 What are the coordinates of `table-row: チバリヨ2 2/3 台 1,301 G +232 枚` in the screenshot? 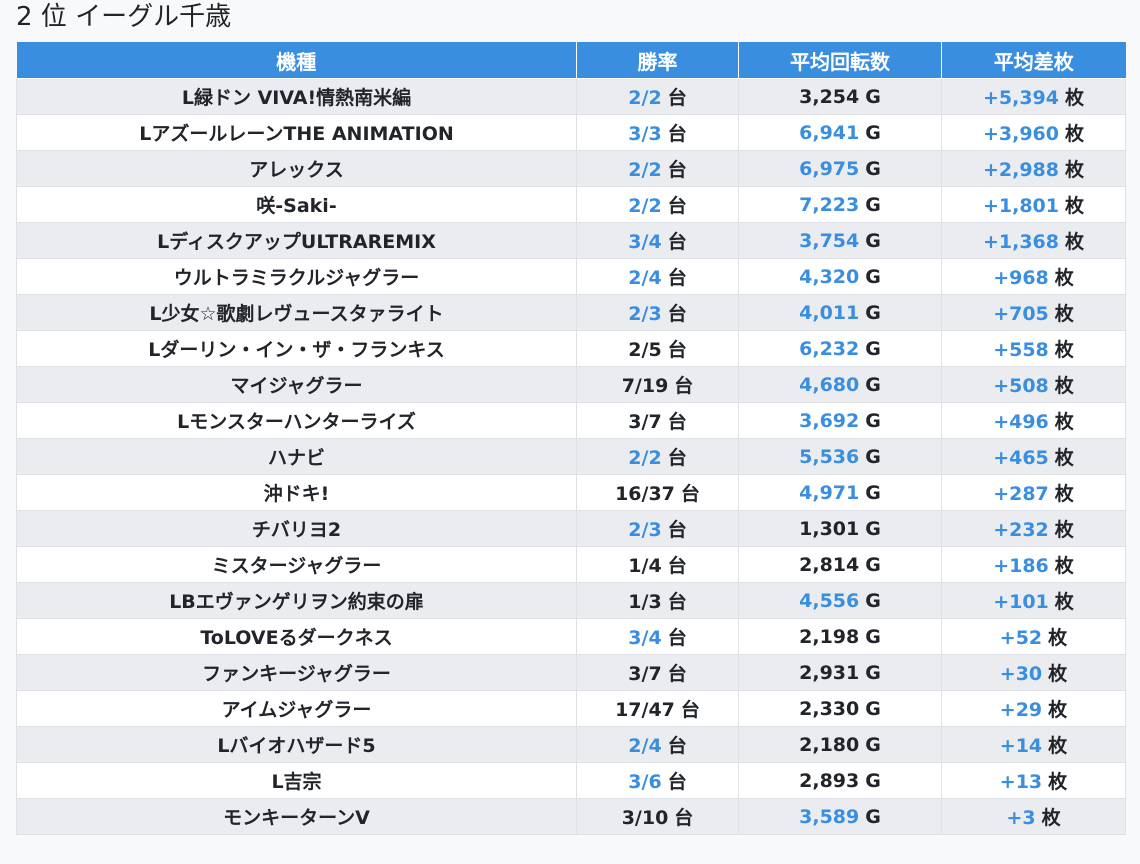 It's located at (571, 528).